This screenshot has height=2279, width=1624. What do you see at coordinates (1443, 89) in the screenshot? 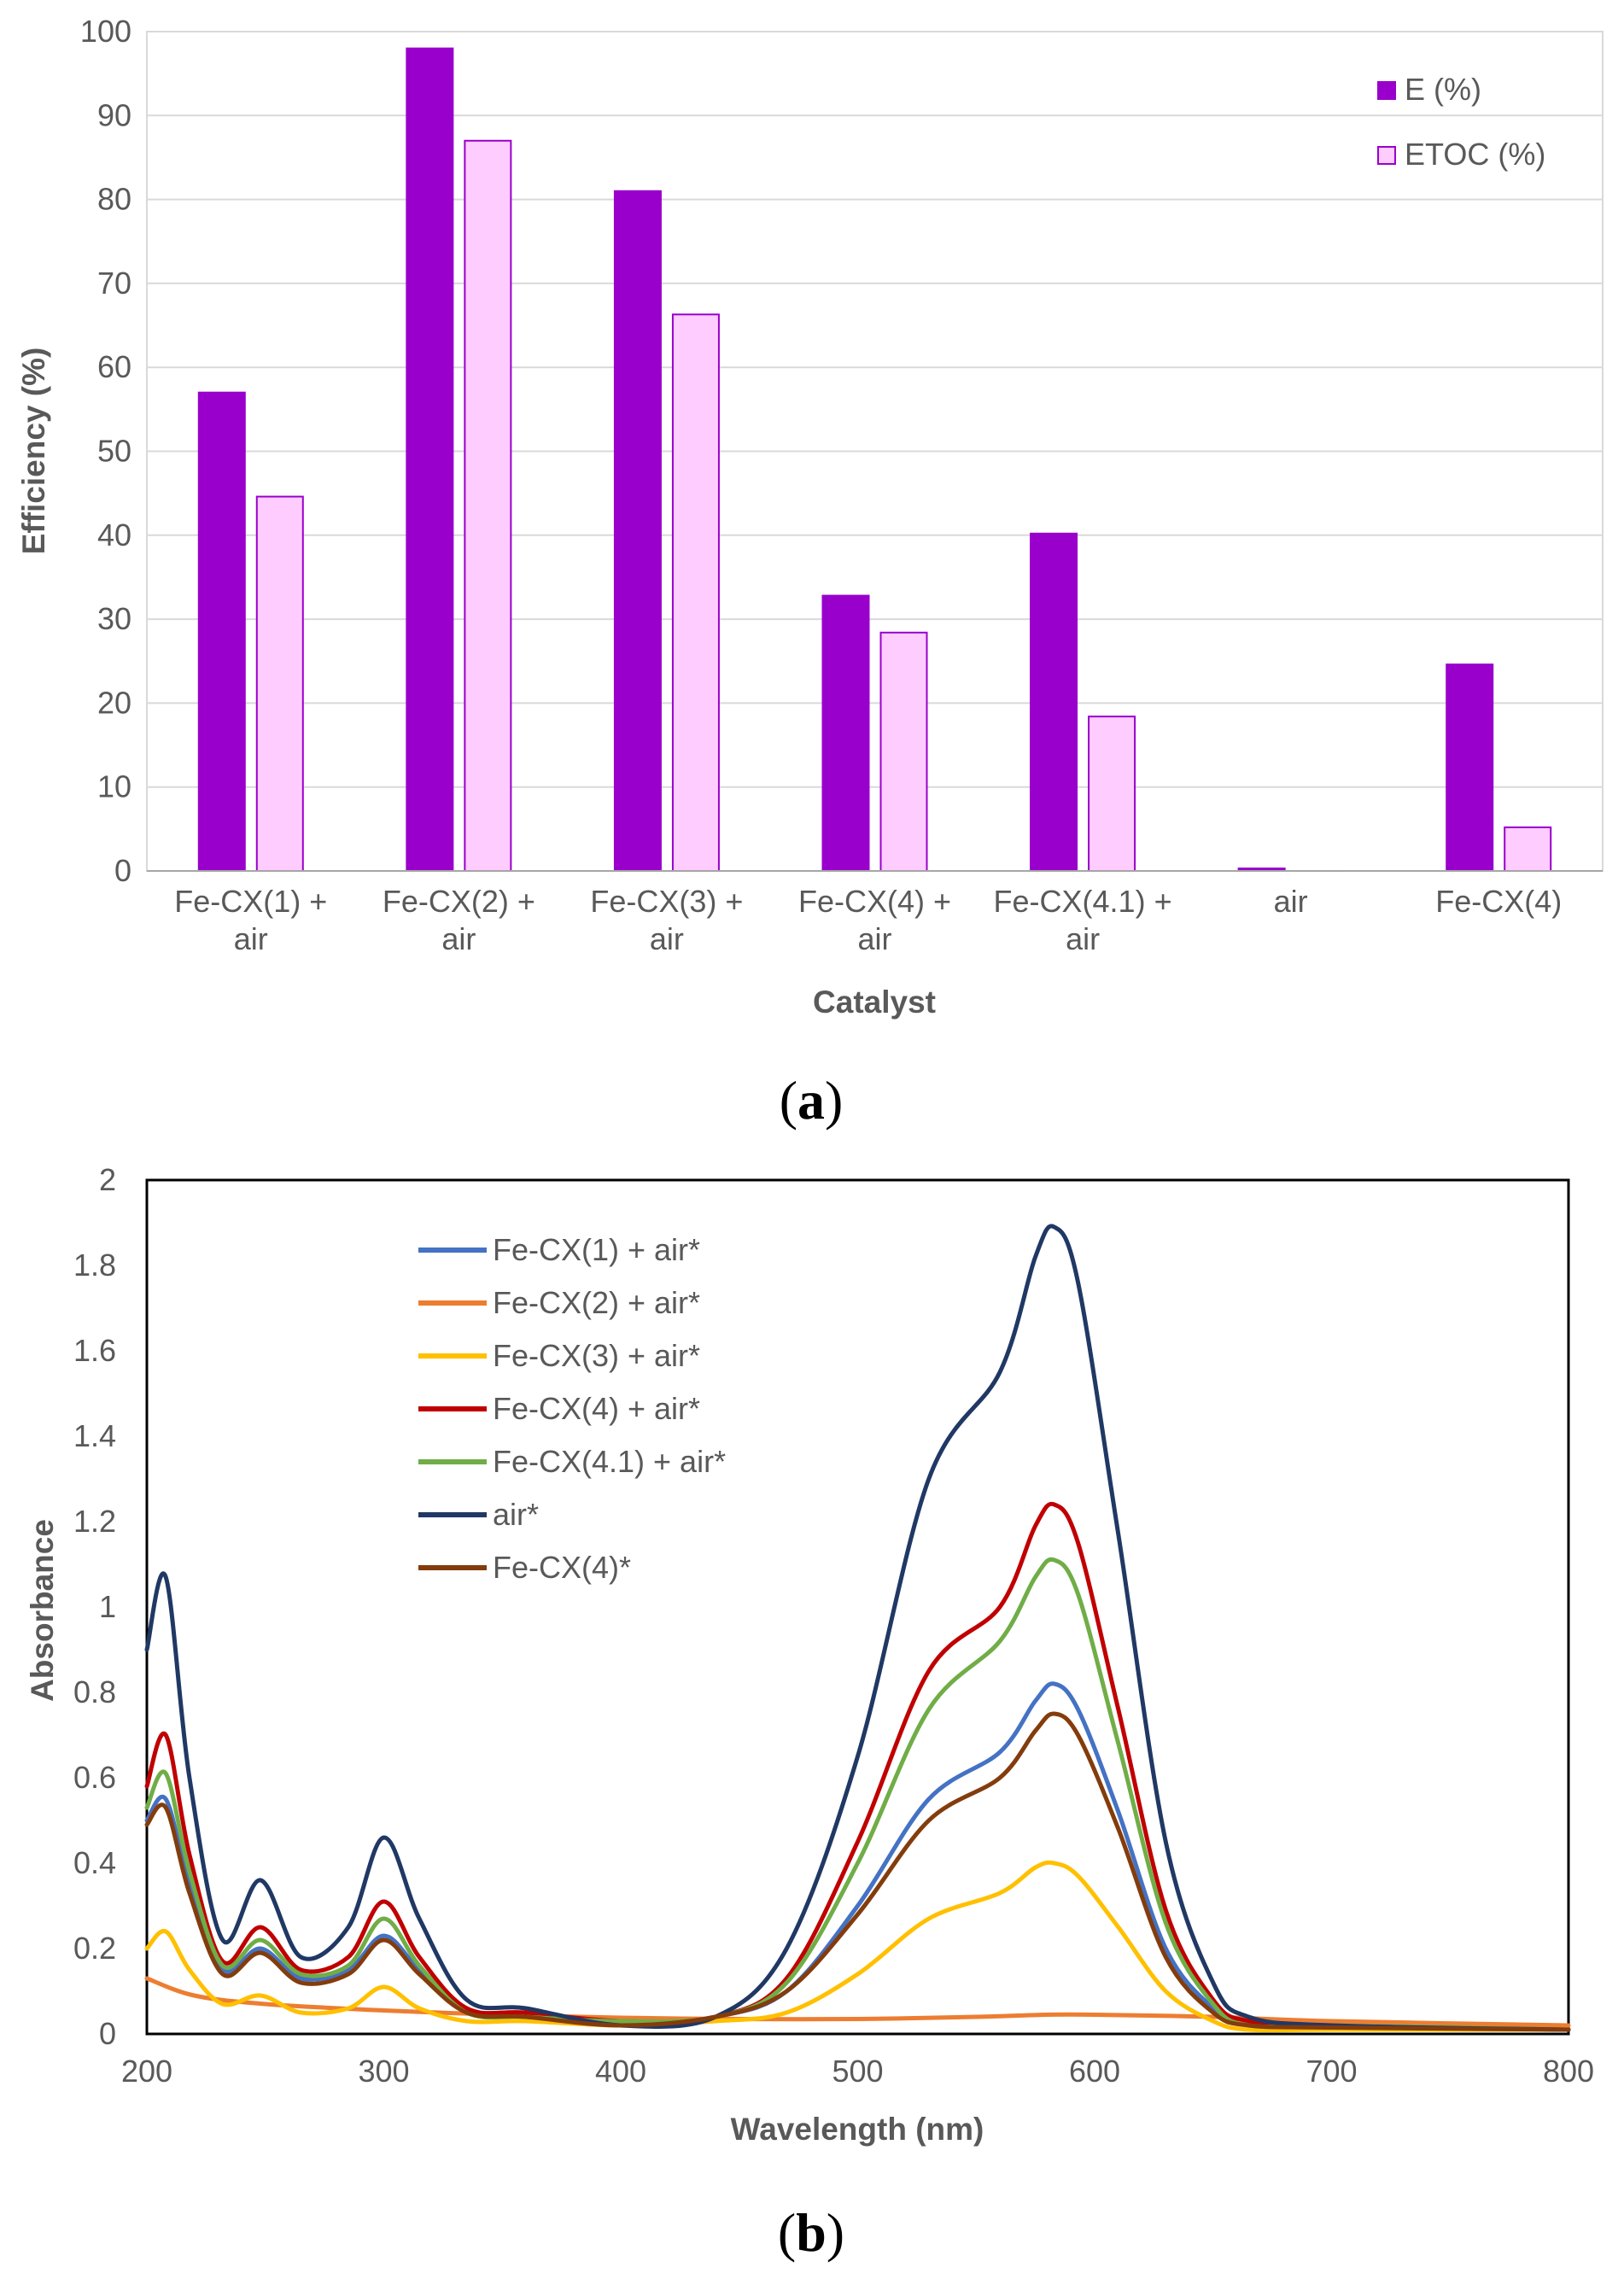
I see `legend-label-e: E (%)` at bounding box center [1443, 89].